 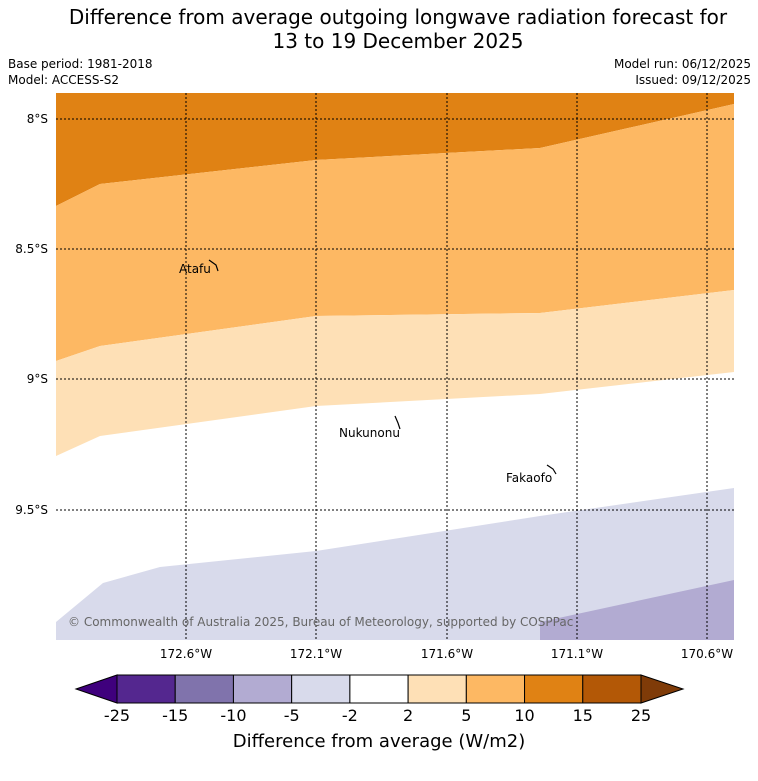 What do you see at coordinates (316, 654) in the screenshot?
I see `lon-label-172-1w: 172.1°W` at bounding box center [316, 654].